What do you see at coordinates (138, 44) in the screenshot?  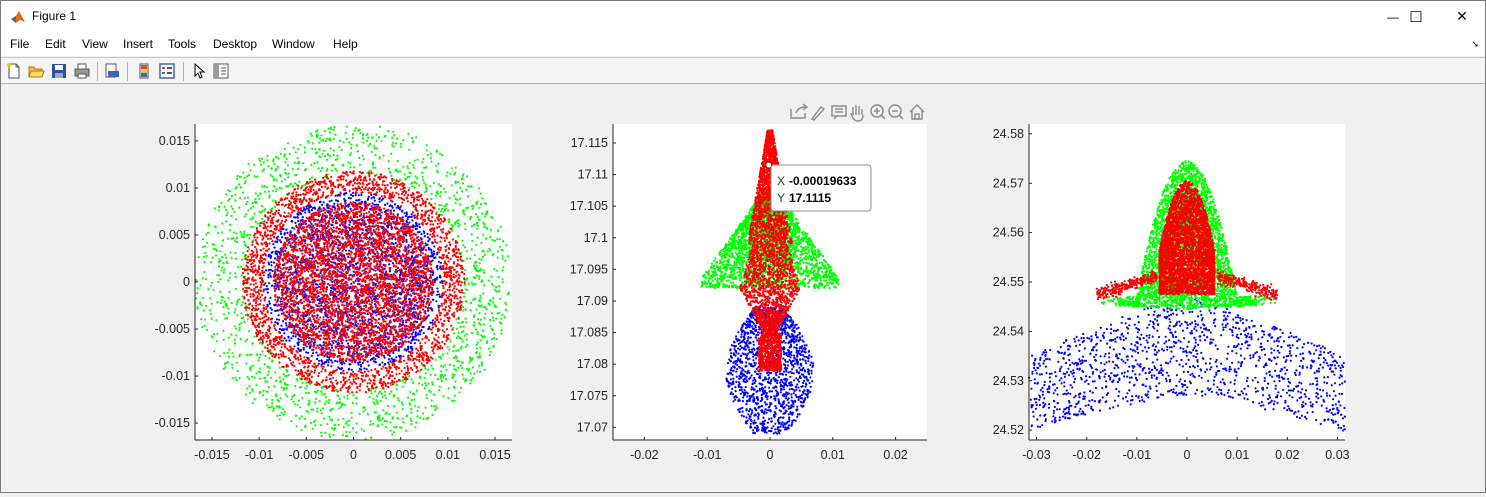 I see `menu-insert: Insert` at bounding box center [138, 44].